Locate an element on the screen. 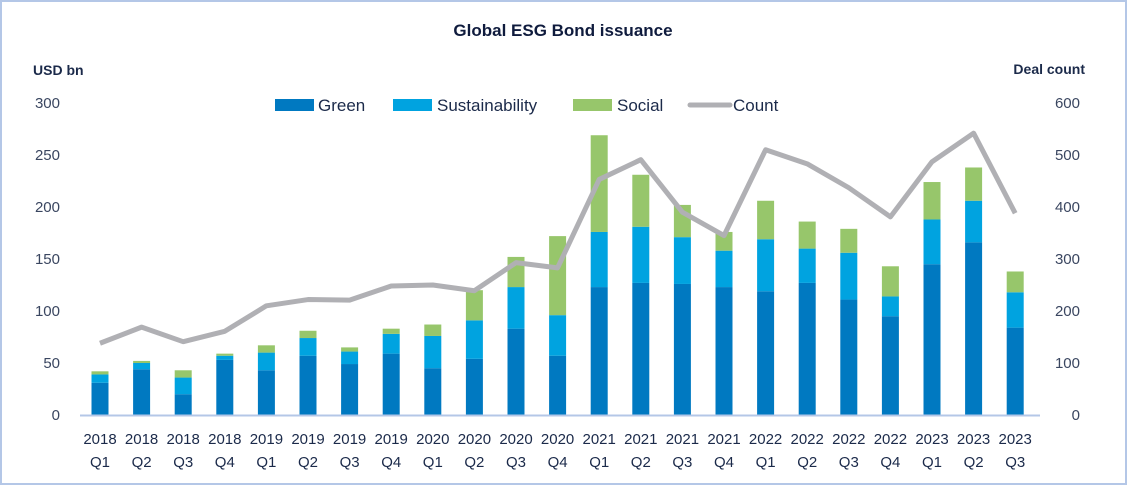  bar-sustainability-2022-q1 is located at coordinates (766, 265).